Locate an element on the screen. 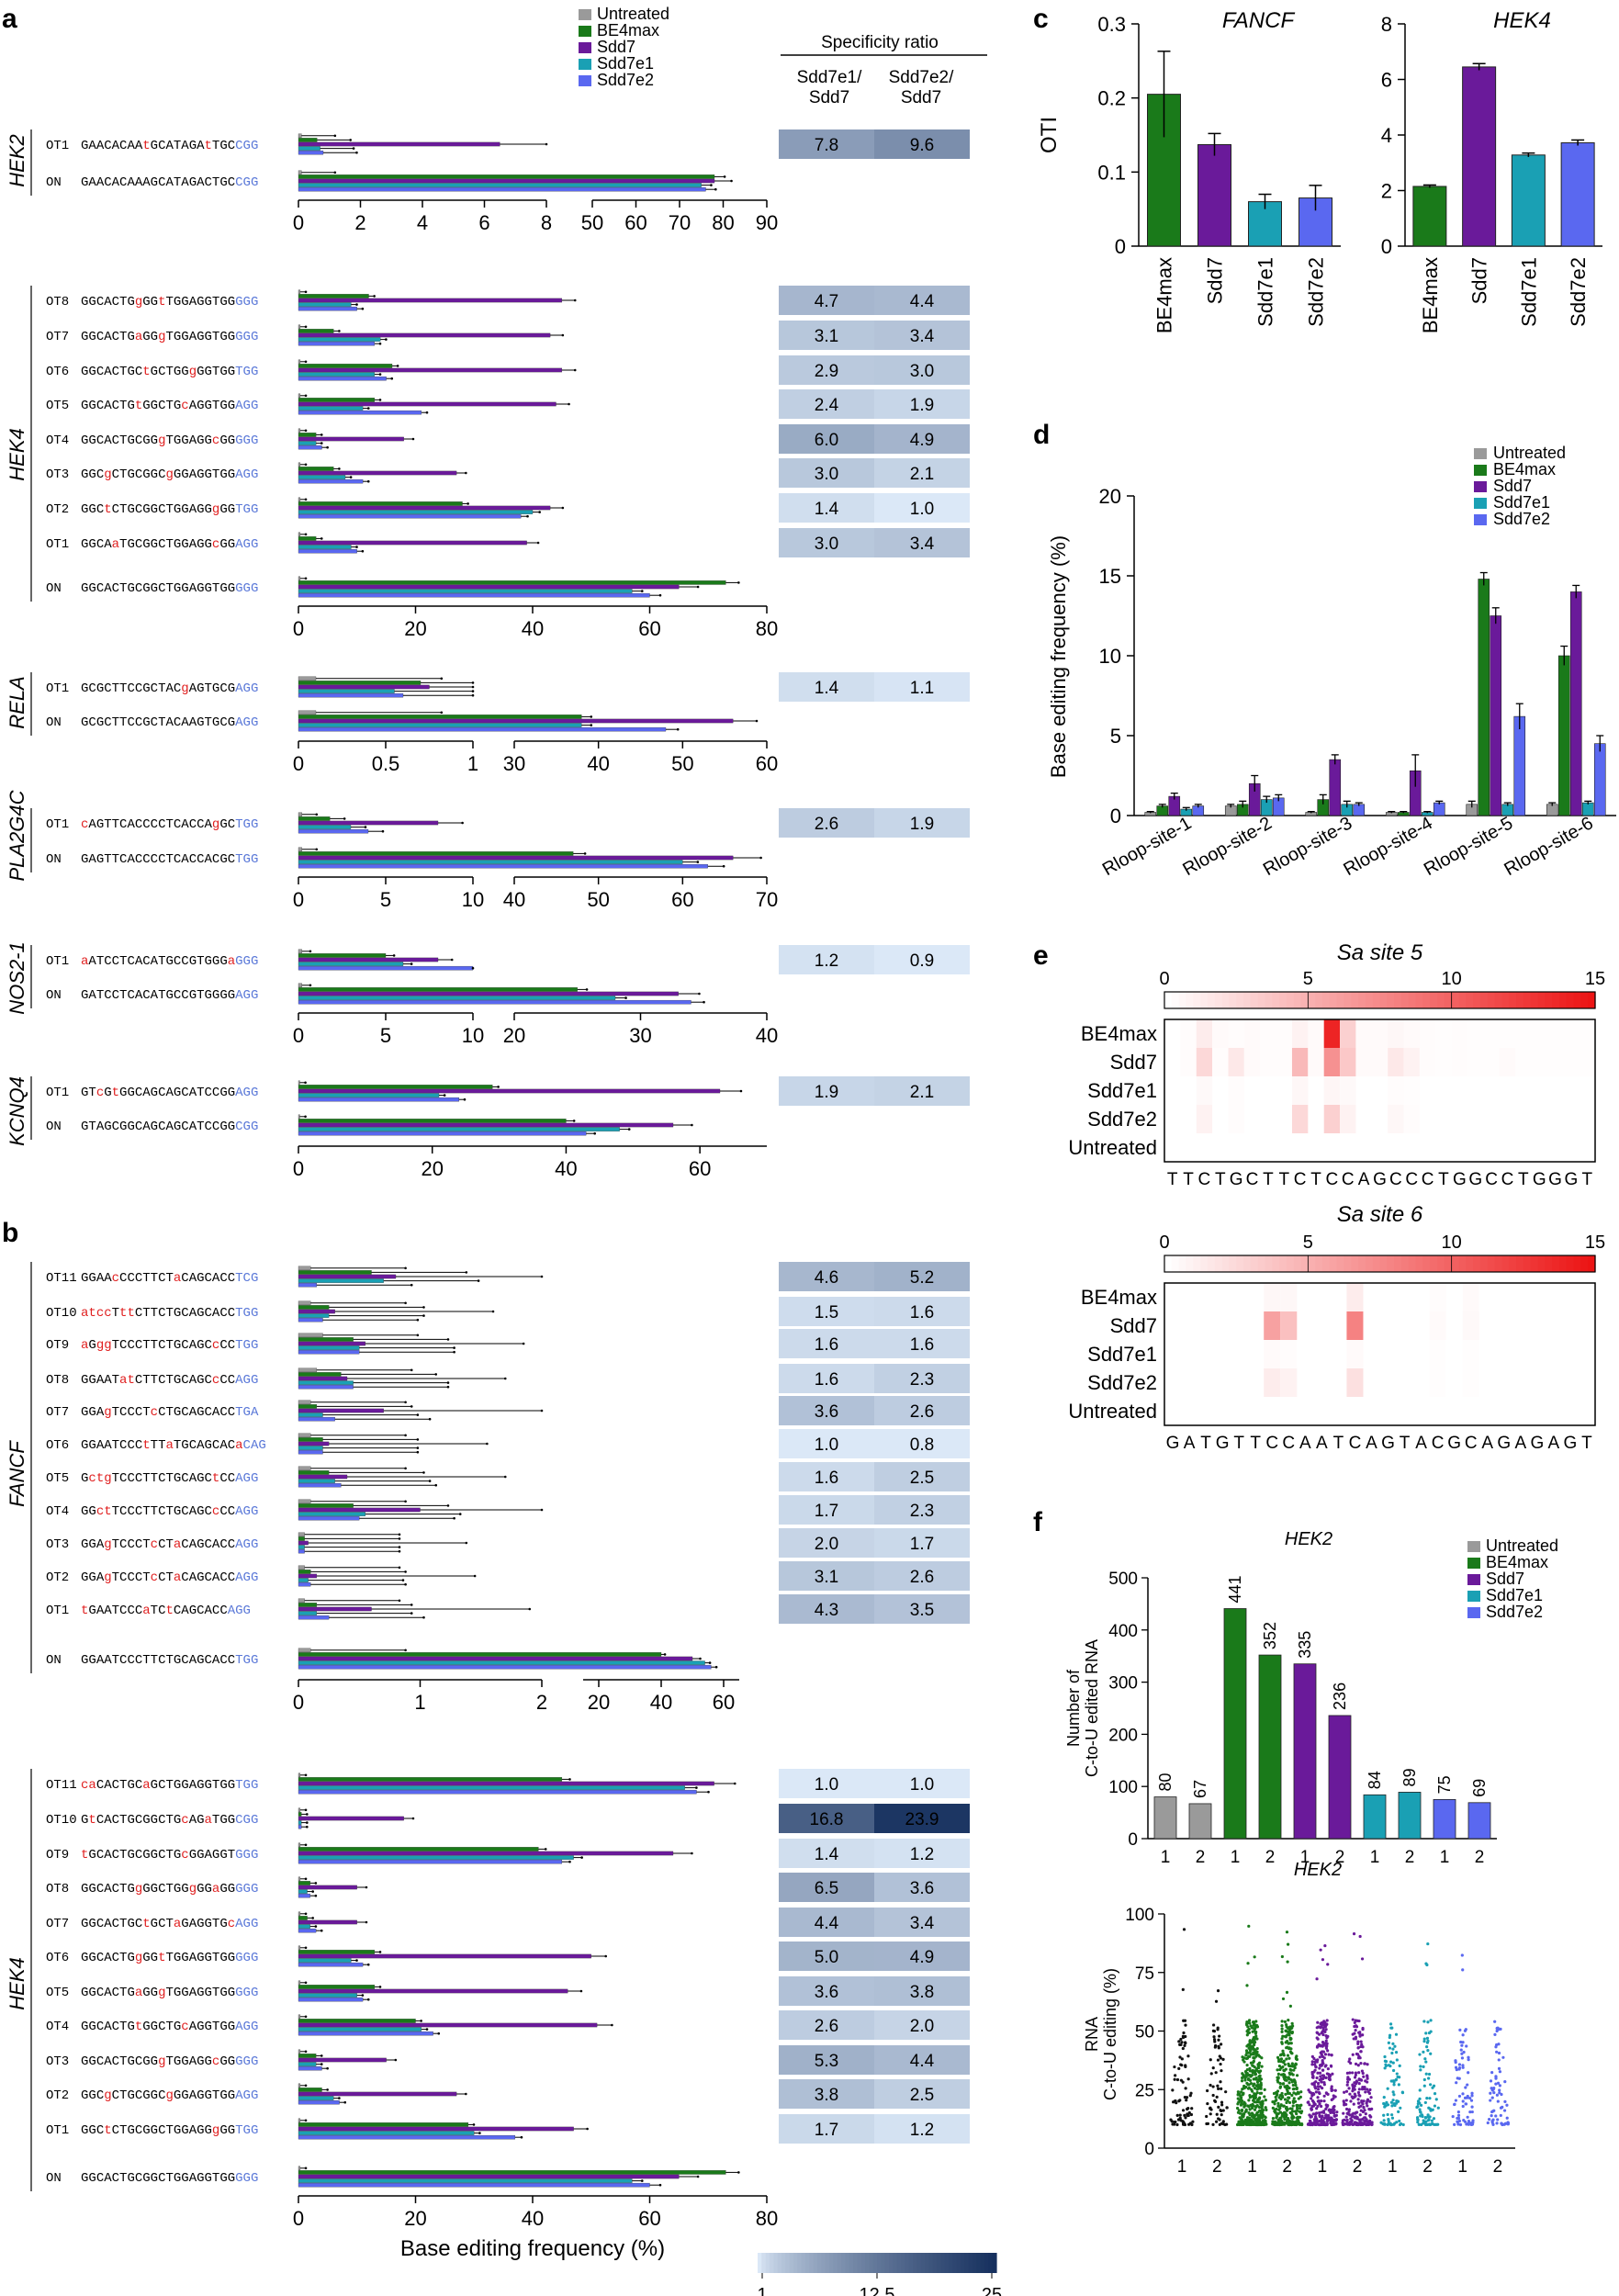  colorbar-step is located at coordinates (963, 2263).